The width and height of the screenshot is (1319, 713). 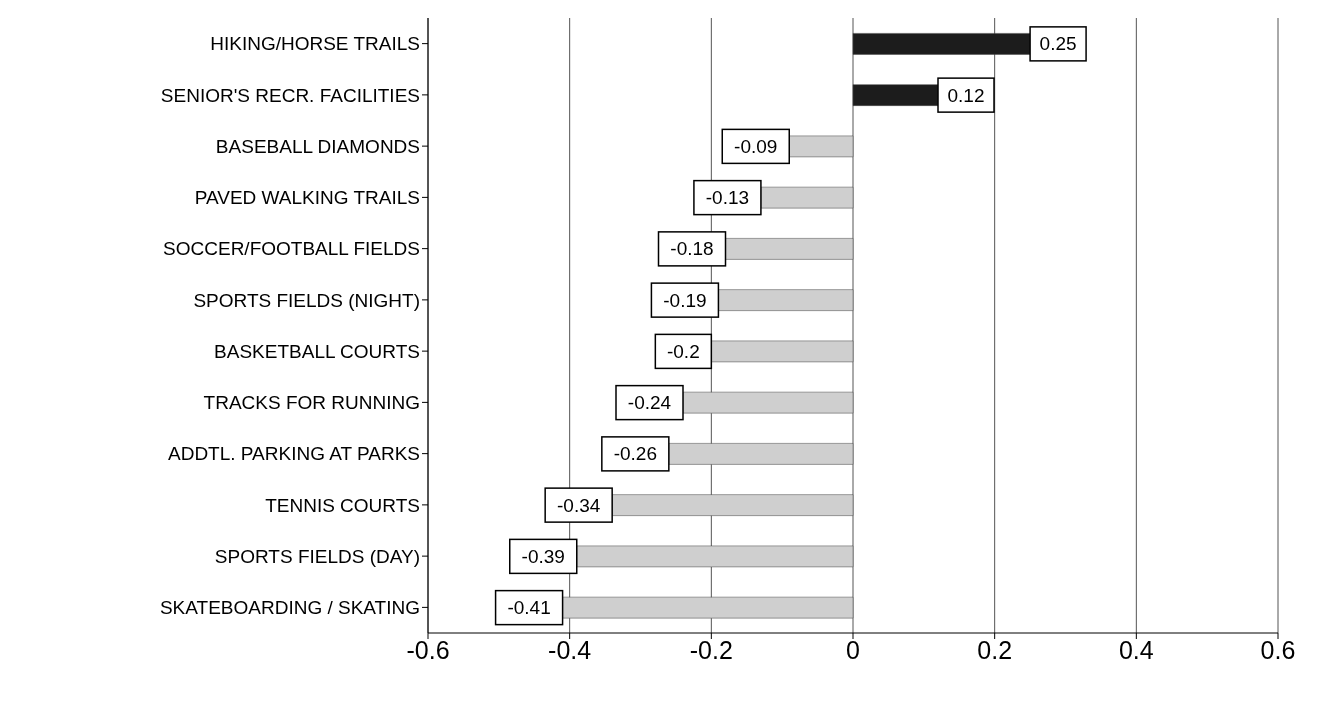 I want to click on data-label: 0.25, so click(x=1058, y=44).